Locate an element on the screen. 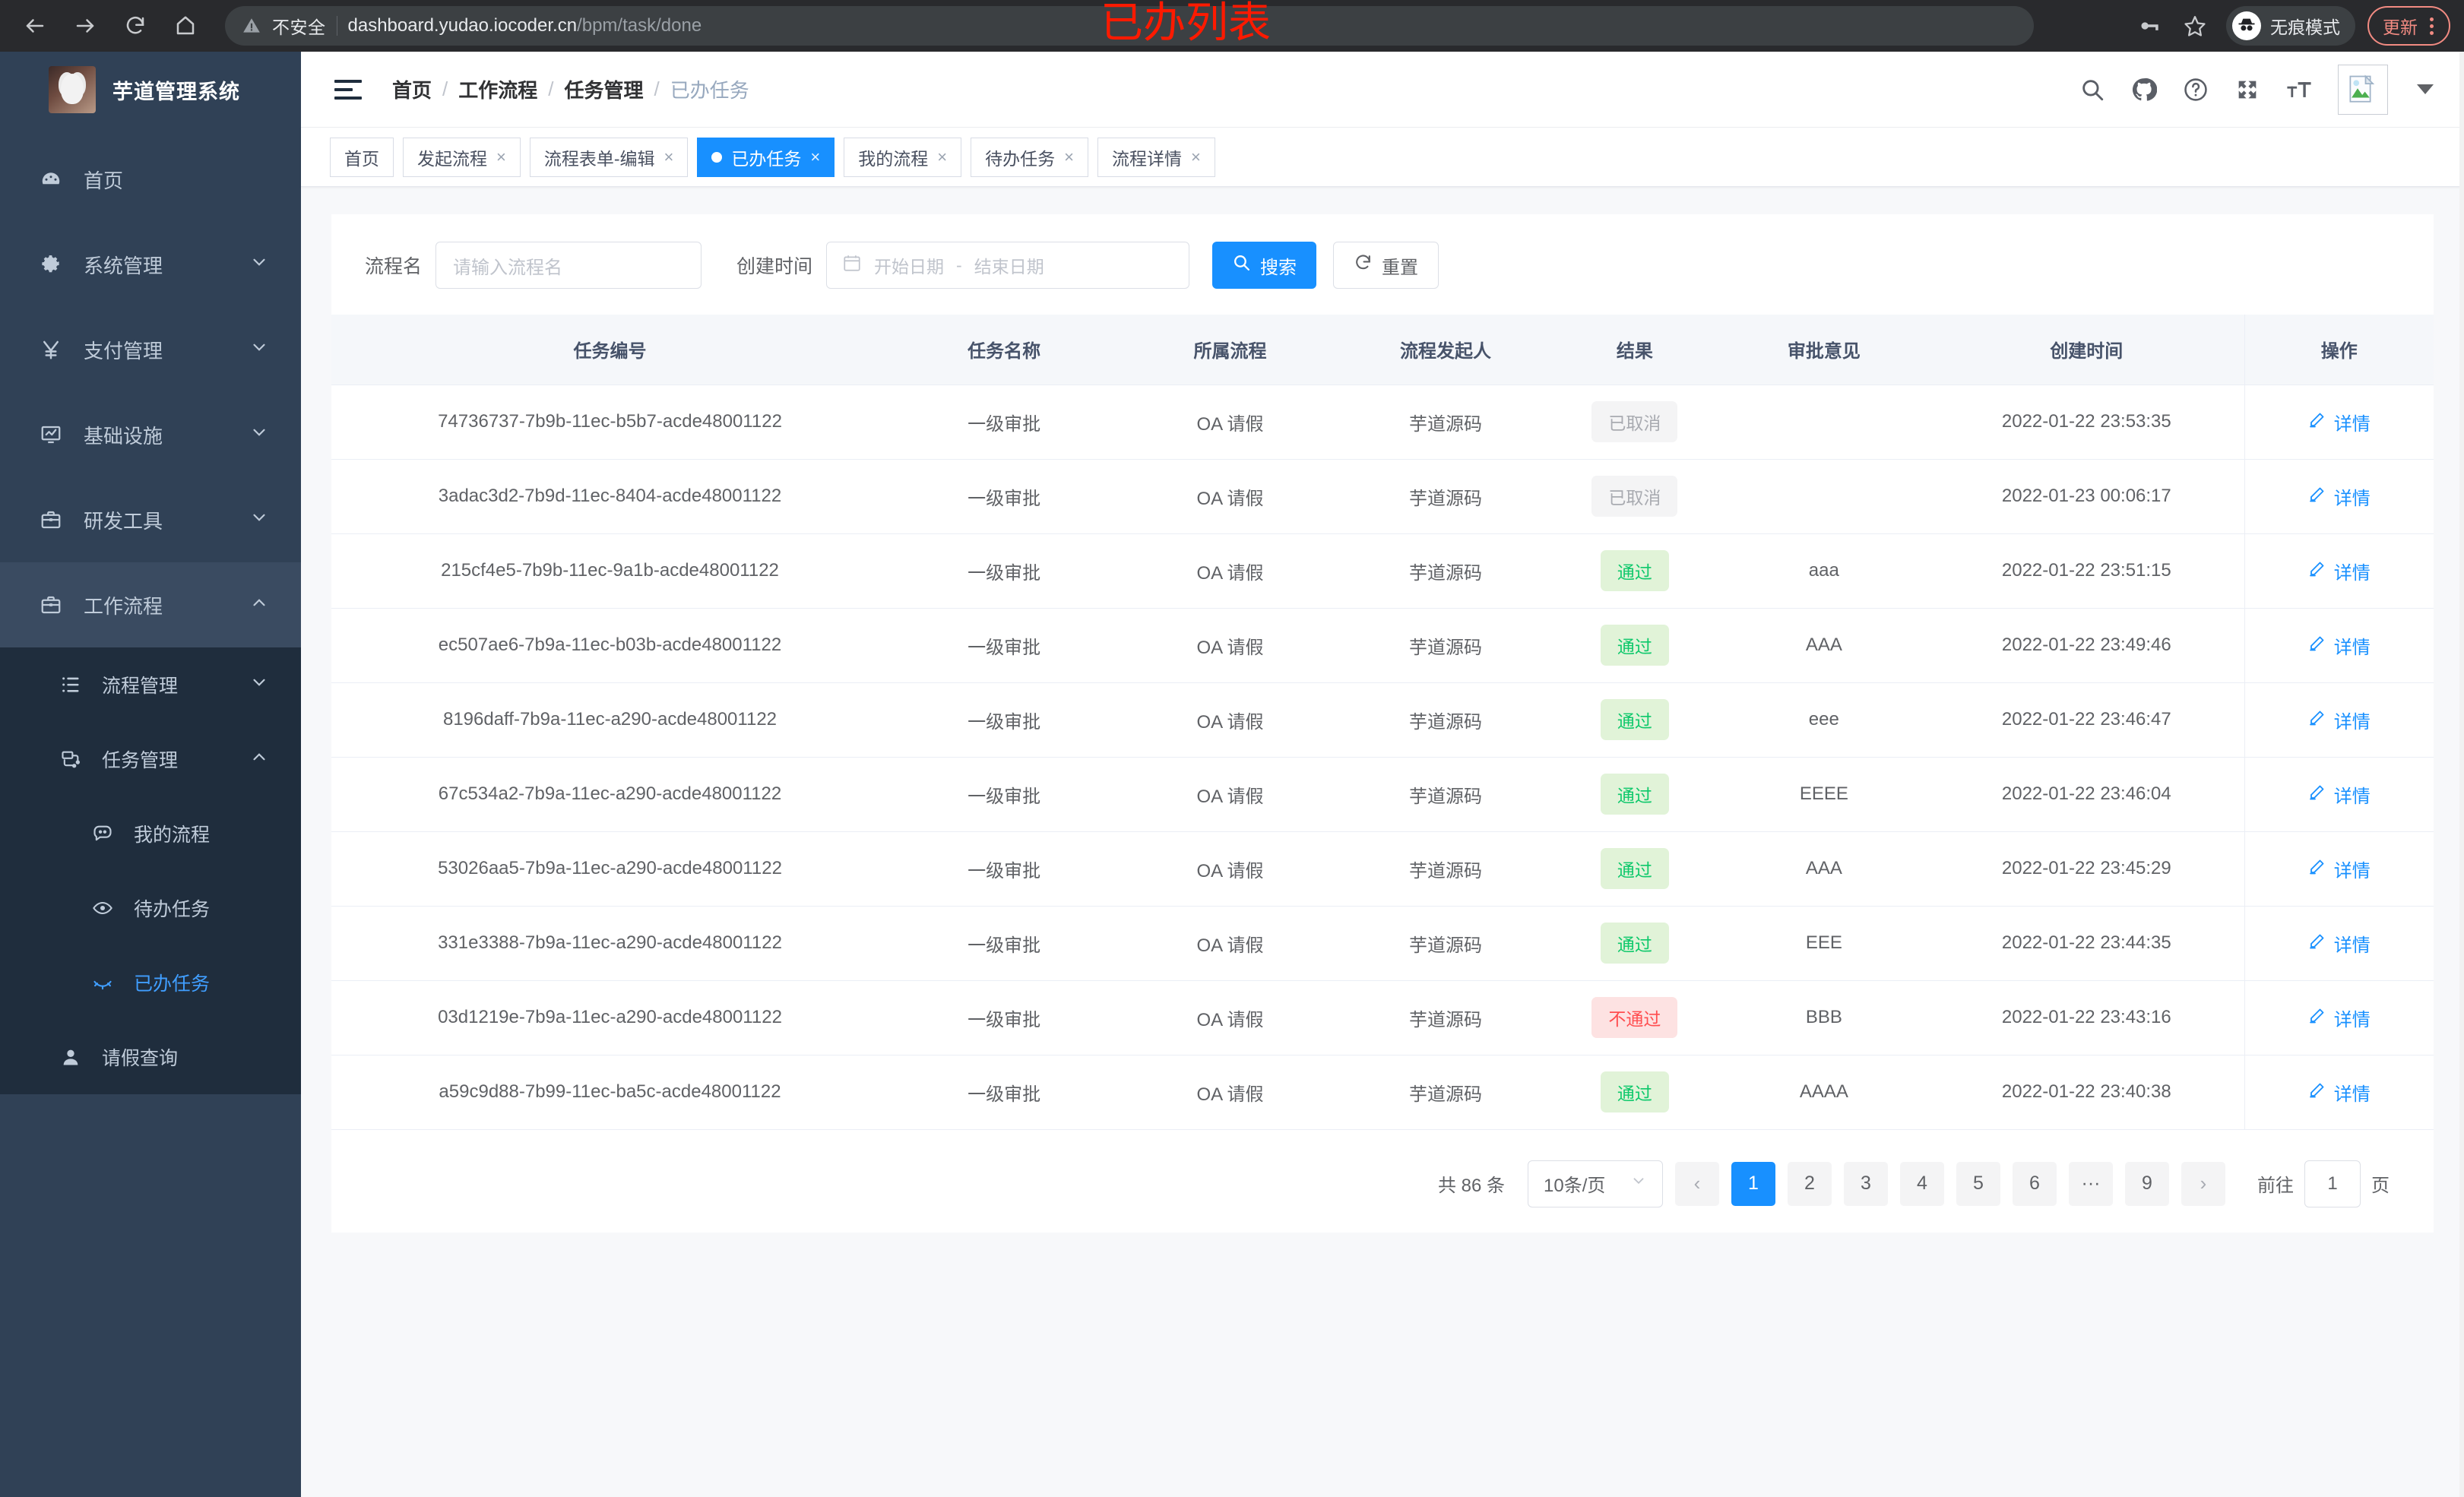  hamburger-icon is located at coordinates (348, 89).